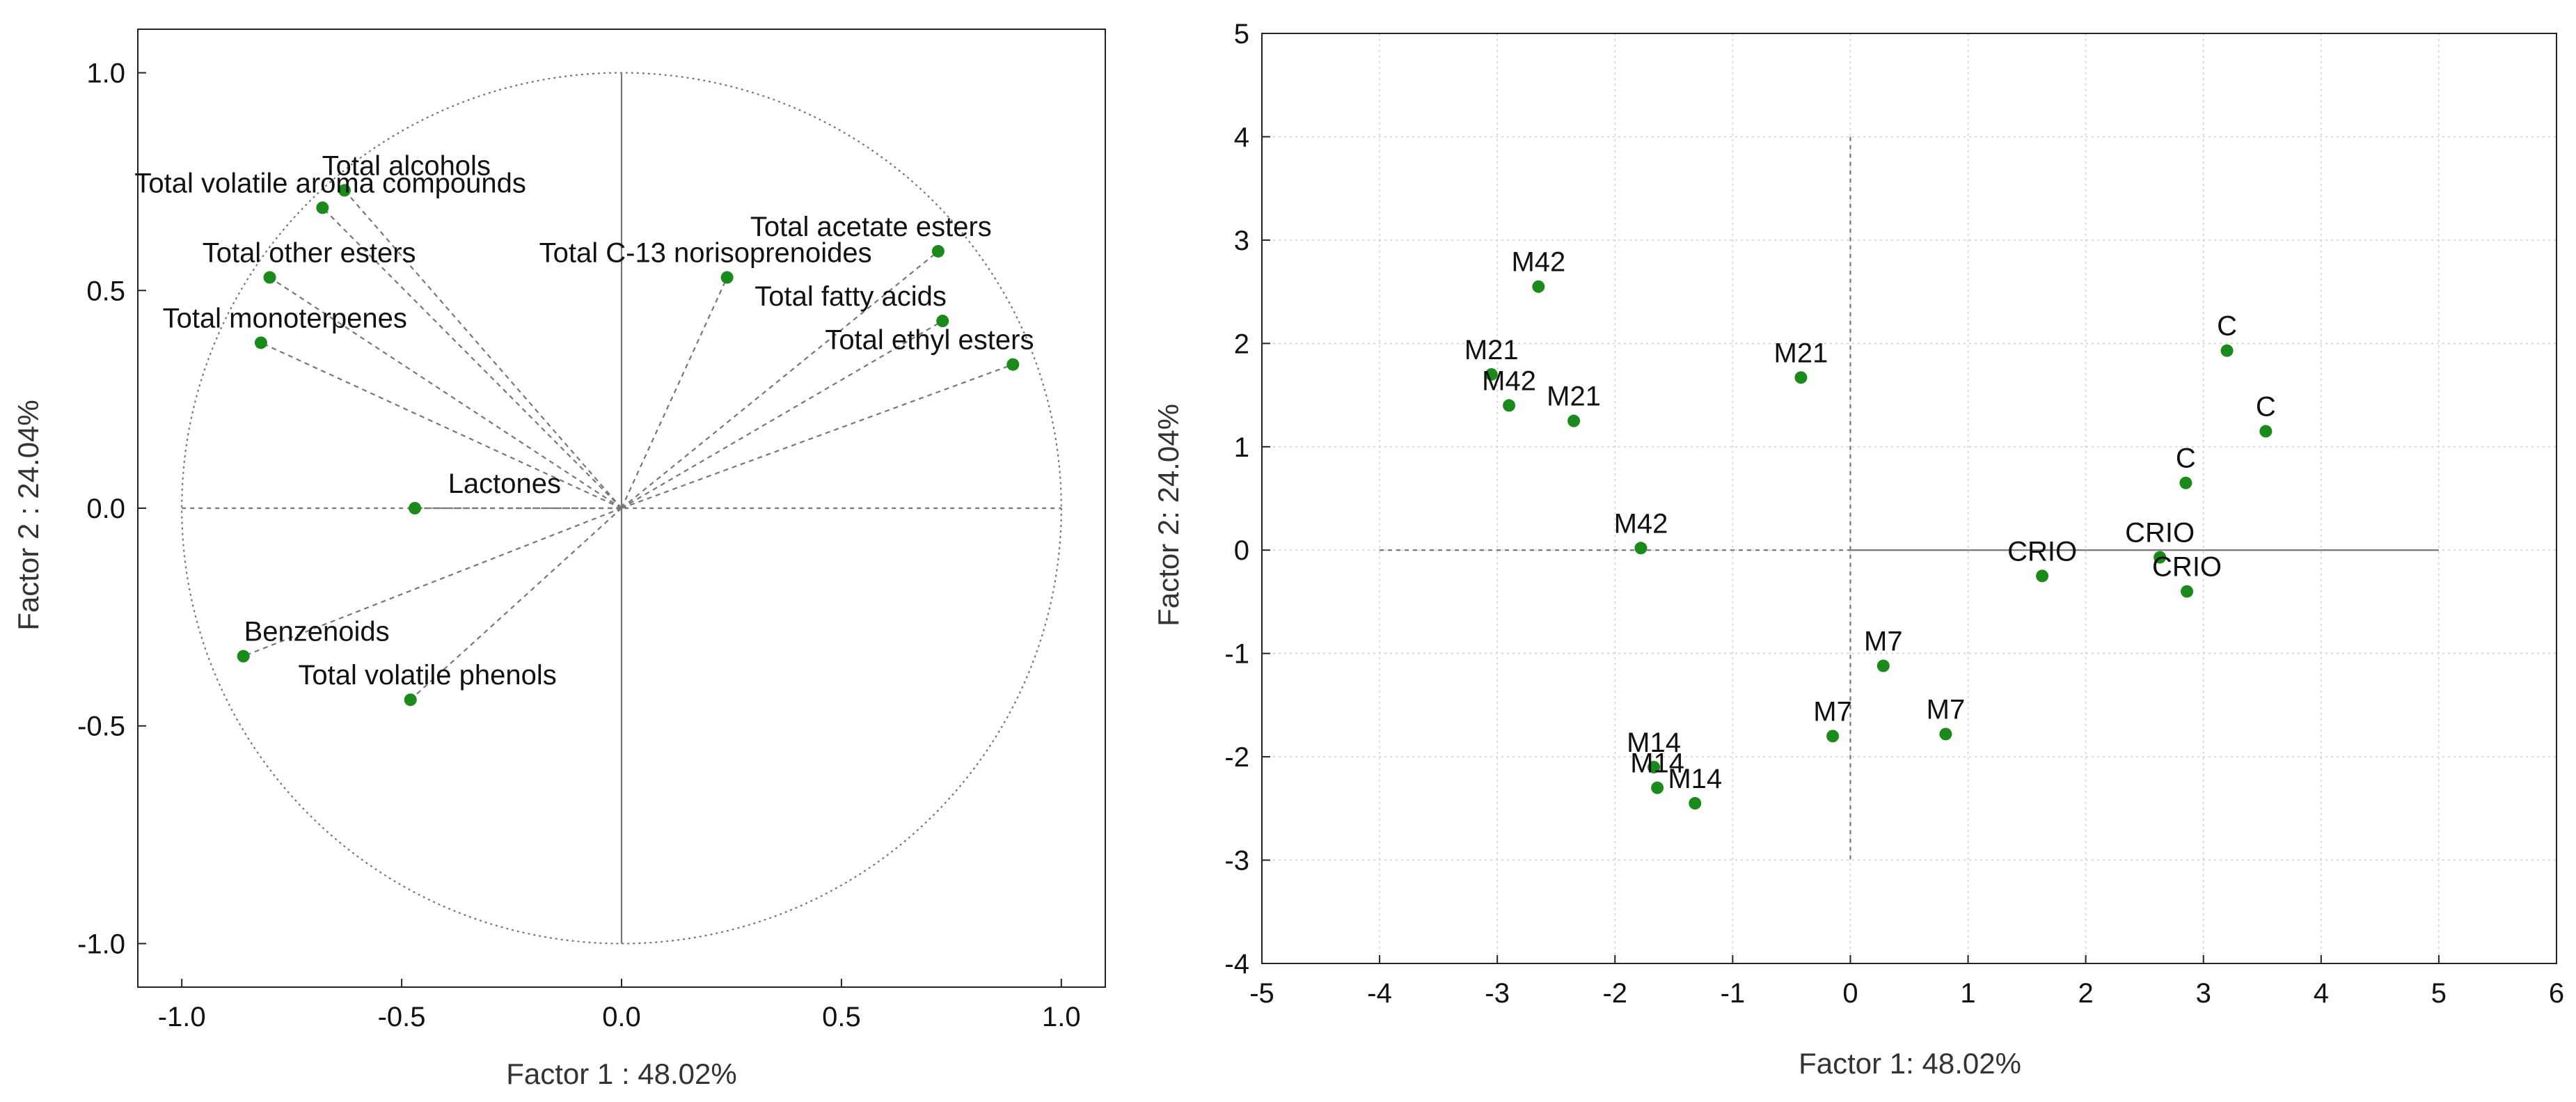  What do you see at coordinates (705, 253) in the screenshot?
I see `loading-label: Total C-13 norisoprenoides` at bounding box center [705, 253].